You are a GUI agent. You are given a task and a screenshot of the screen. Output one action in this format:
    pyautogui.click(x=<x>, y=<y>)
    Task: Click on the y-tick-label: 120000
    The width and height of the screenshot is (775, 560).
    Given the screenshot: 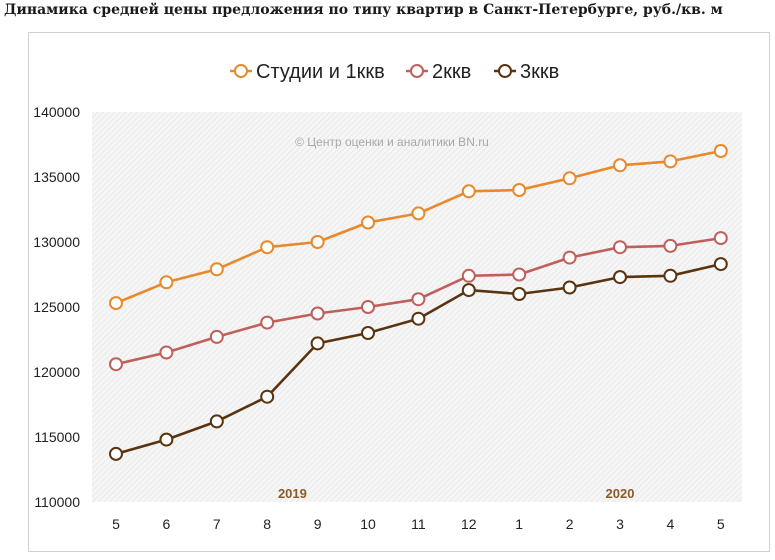 What is the action you would take?
    pyautogui.click(x=56, y=372)
    